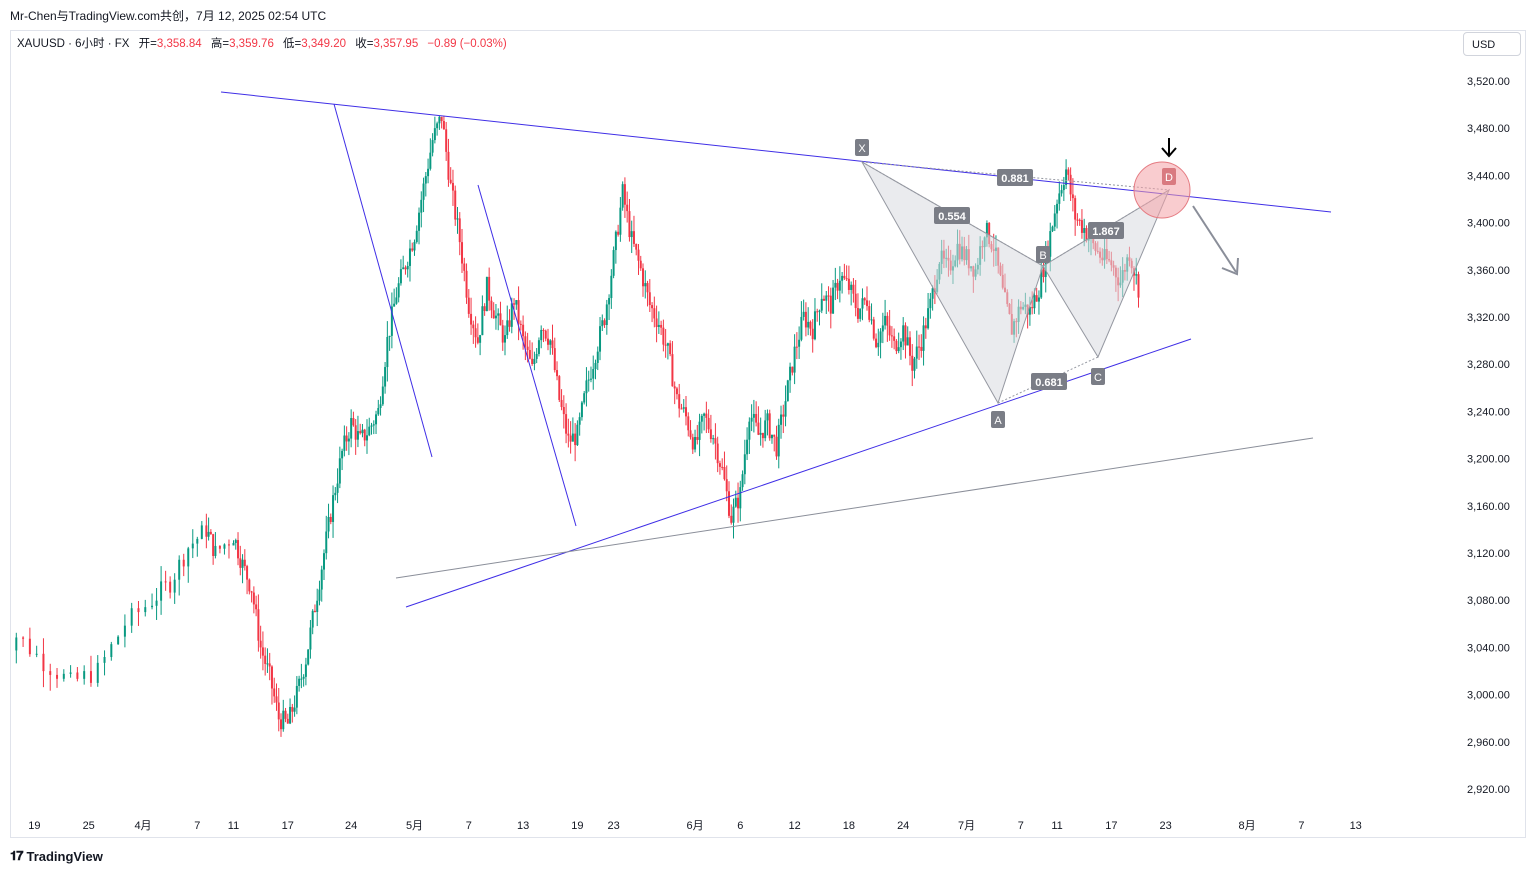  I want to click on currency-selector-button: USD, so click(1492, 44).